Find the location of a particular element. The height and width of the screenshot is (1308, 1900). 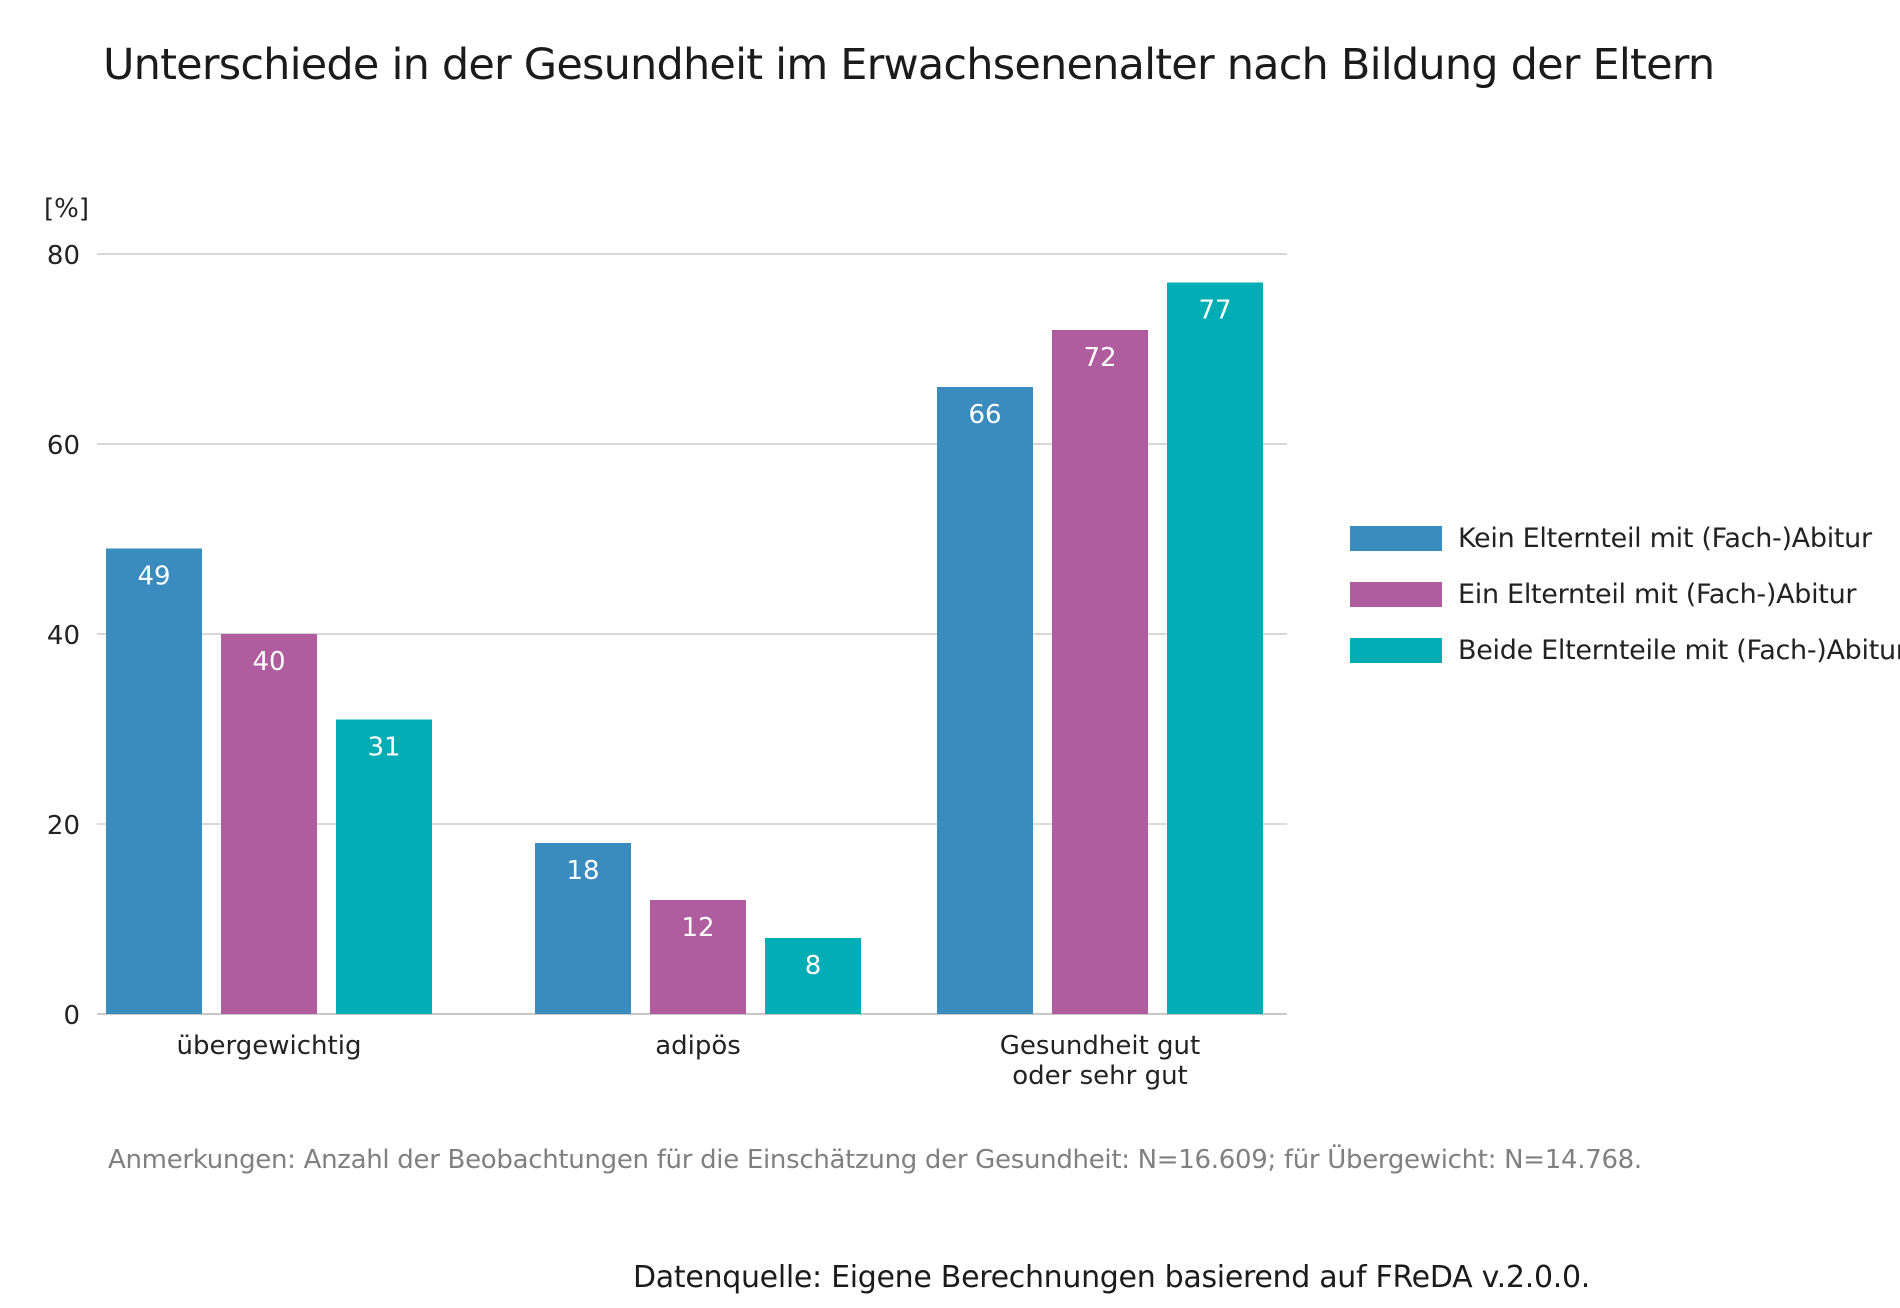

legend-label: Ein Elternteil mit (Fach-)Abitur is located at coordinates (1657, 594).